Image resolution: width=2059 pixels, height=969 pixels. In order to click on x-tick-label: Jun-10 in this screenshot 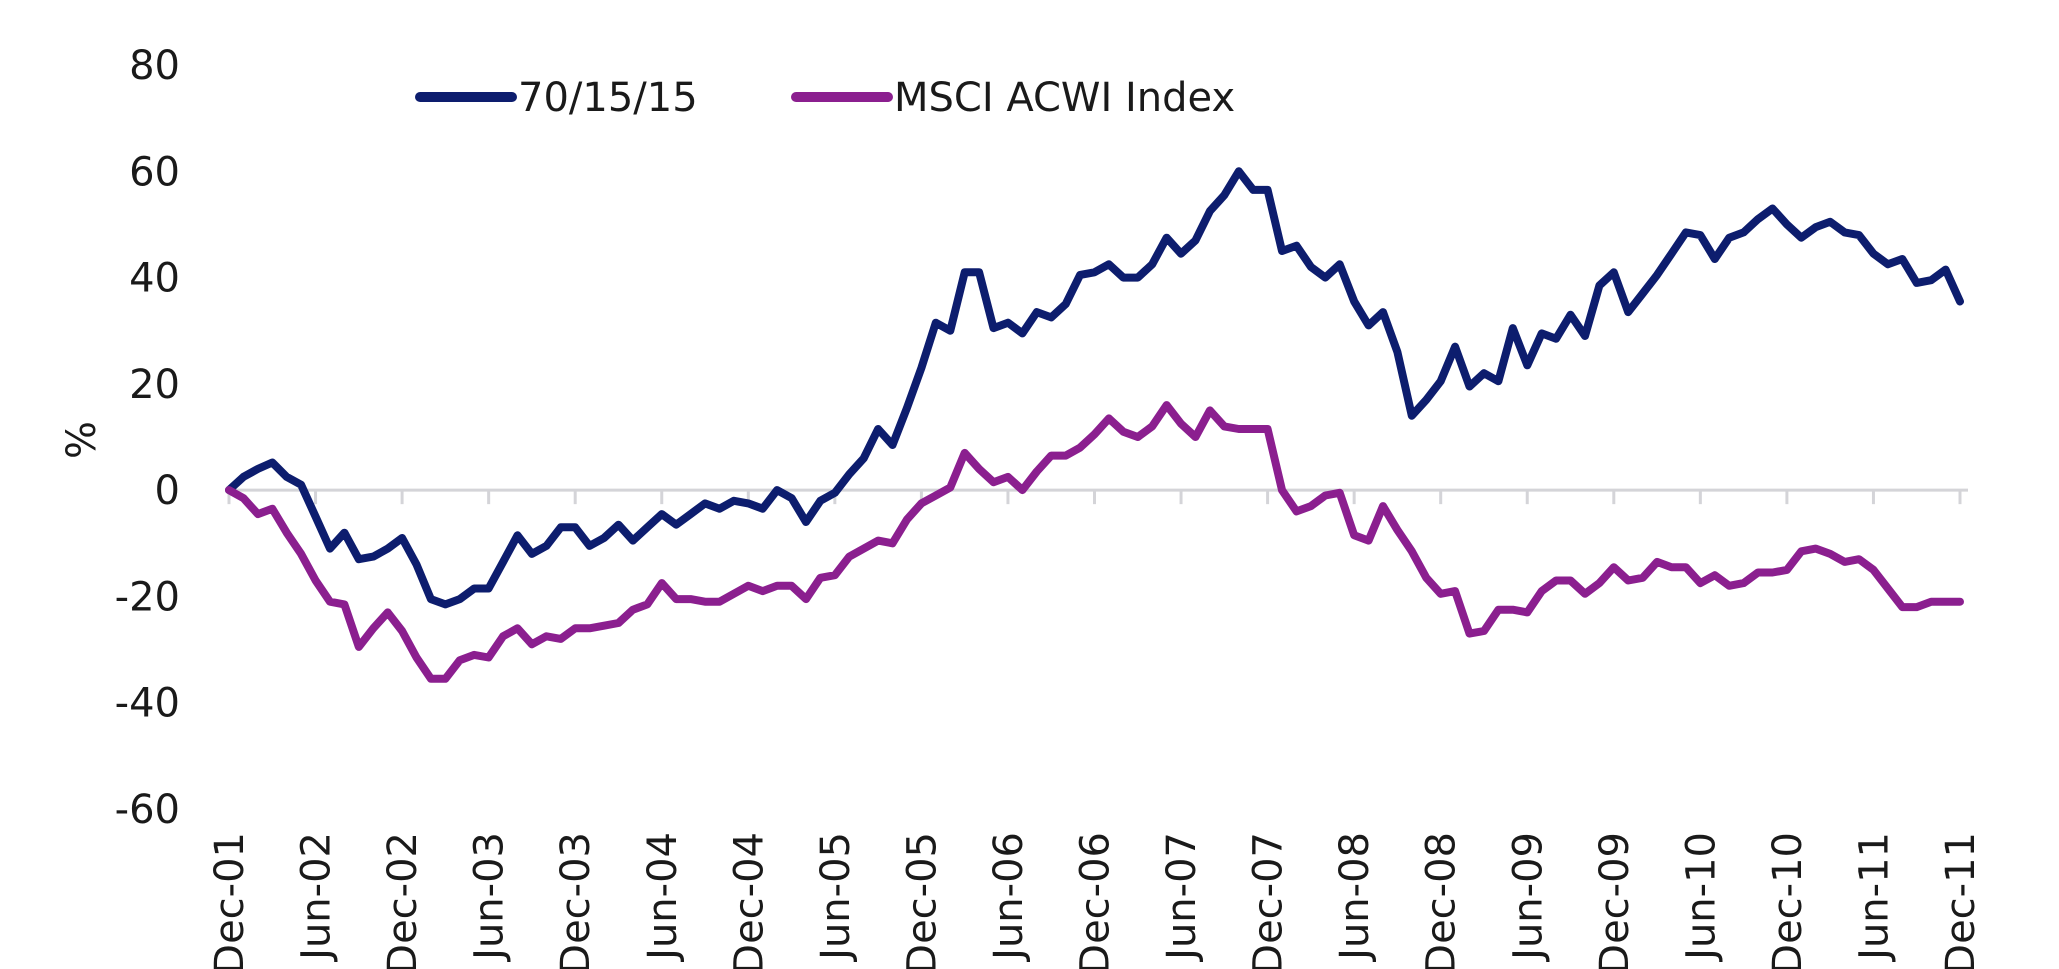, I will do `click(1701, 897)`.